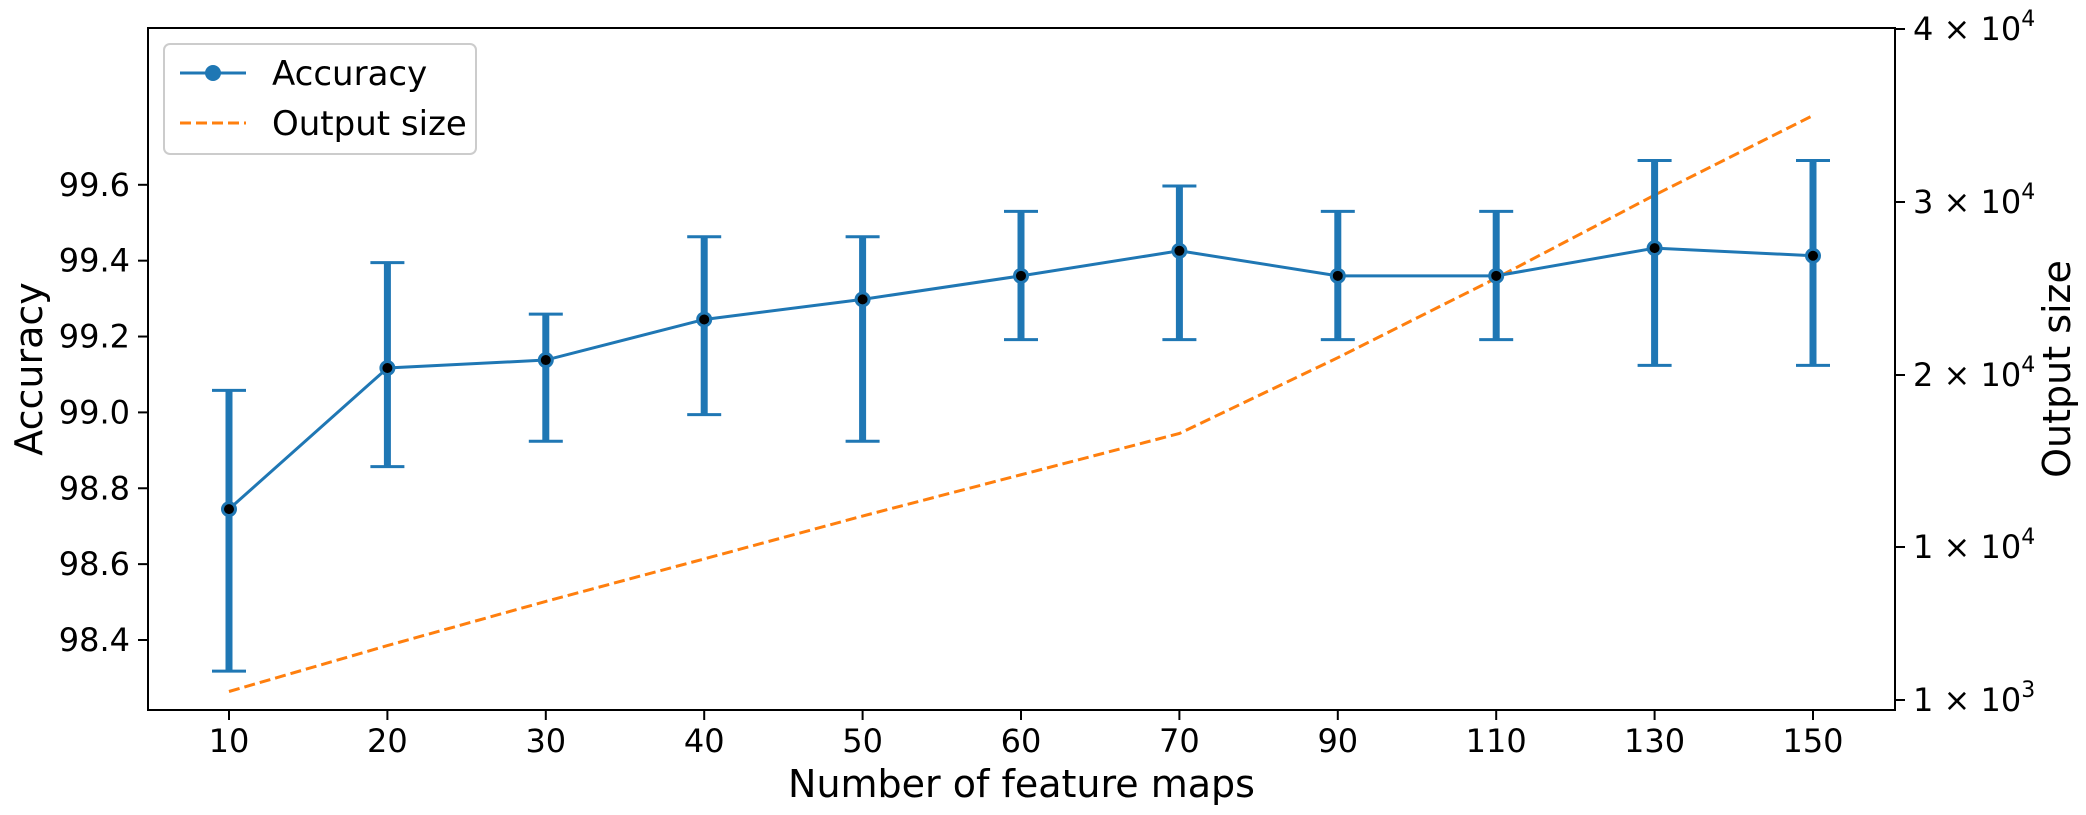 This screenshot has width=2086, height=815. What do you see at coordinates (704, 741) in the screenshot?
I see `x-tick-label: 40` at bounding box center [704, 741].